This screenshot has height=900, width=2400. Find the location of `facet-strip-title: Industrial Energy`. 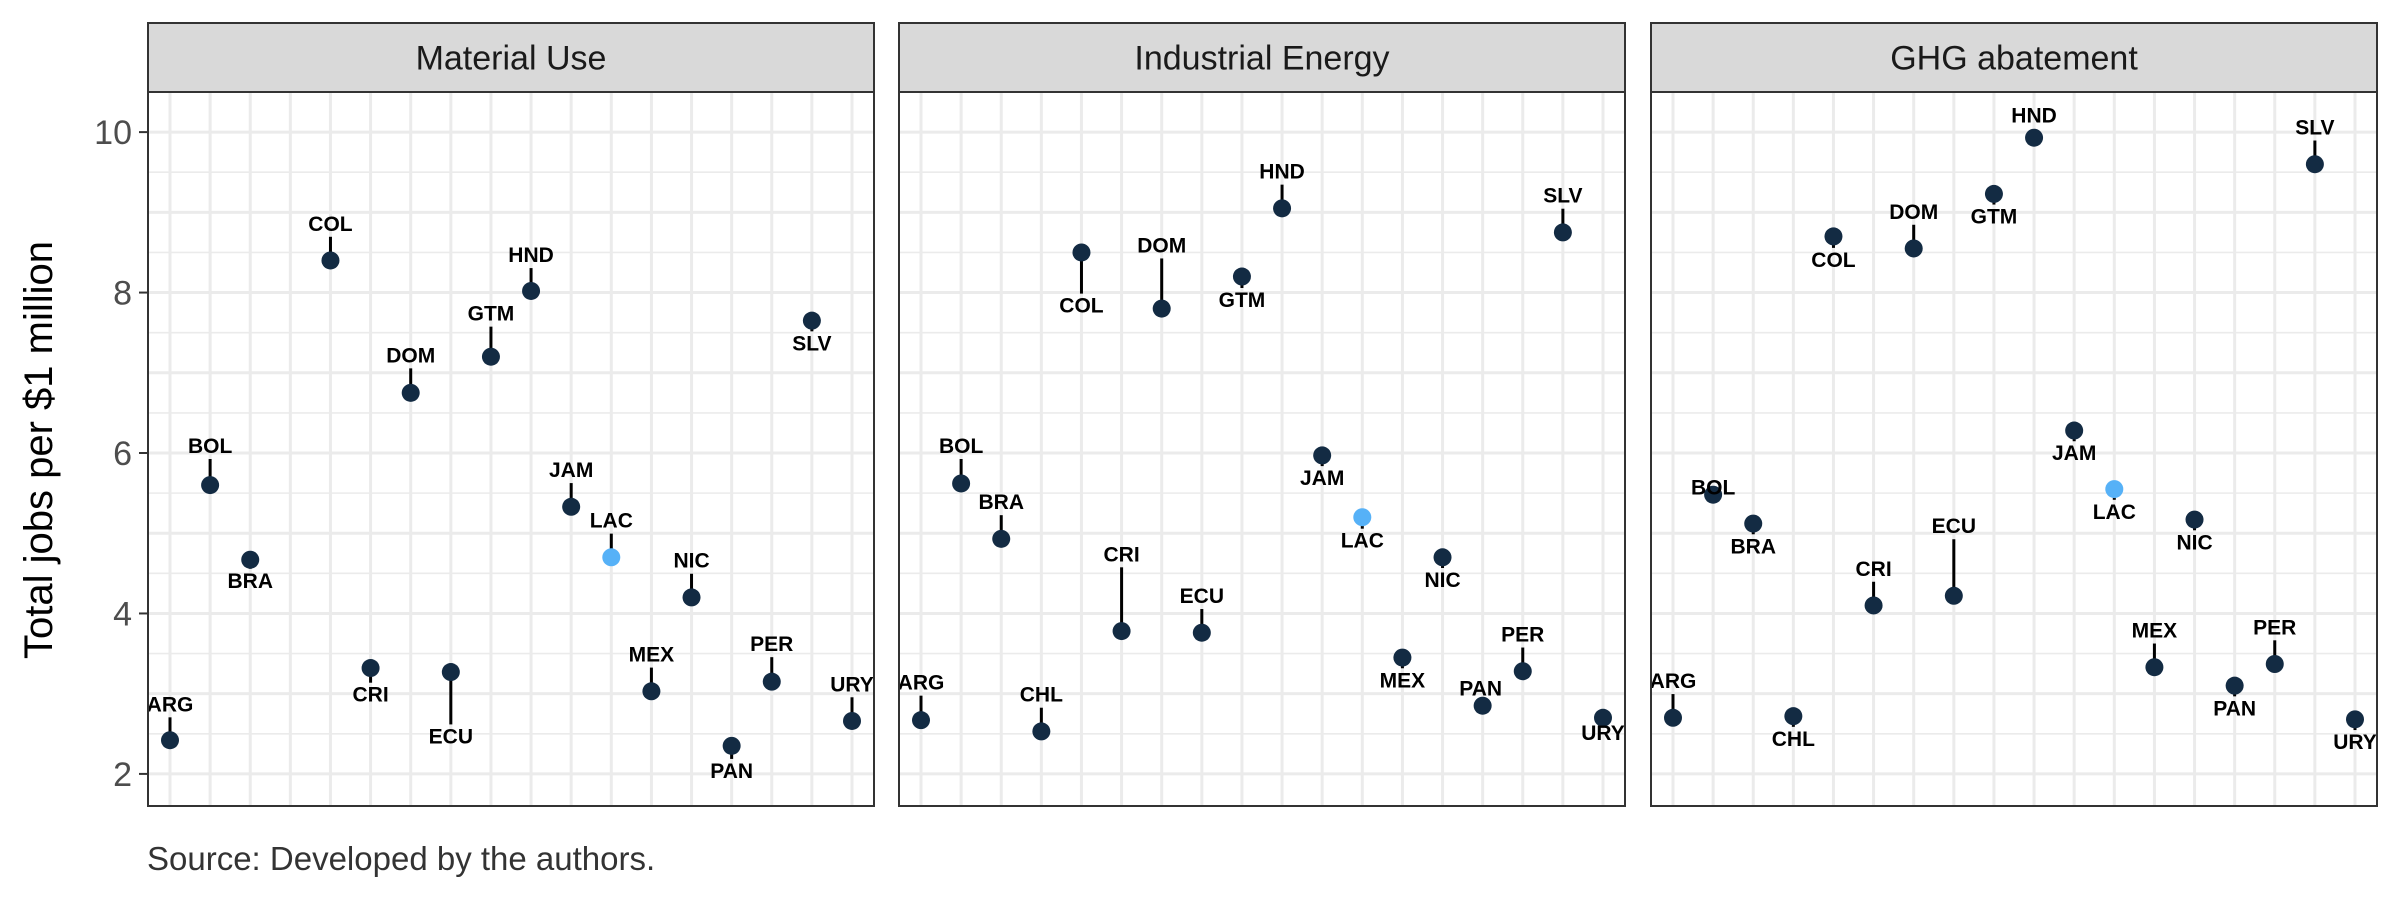

facet-strip-title: Industrial Energy is located at coordinates (1261, 59).